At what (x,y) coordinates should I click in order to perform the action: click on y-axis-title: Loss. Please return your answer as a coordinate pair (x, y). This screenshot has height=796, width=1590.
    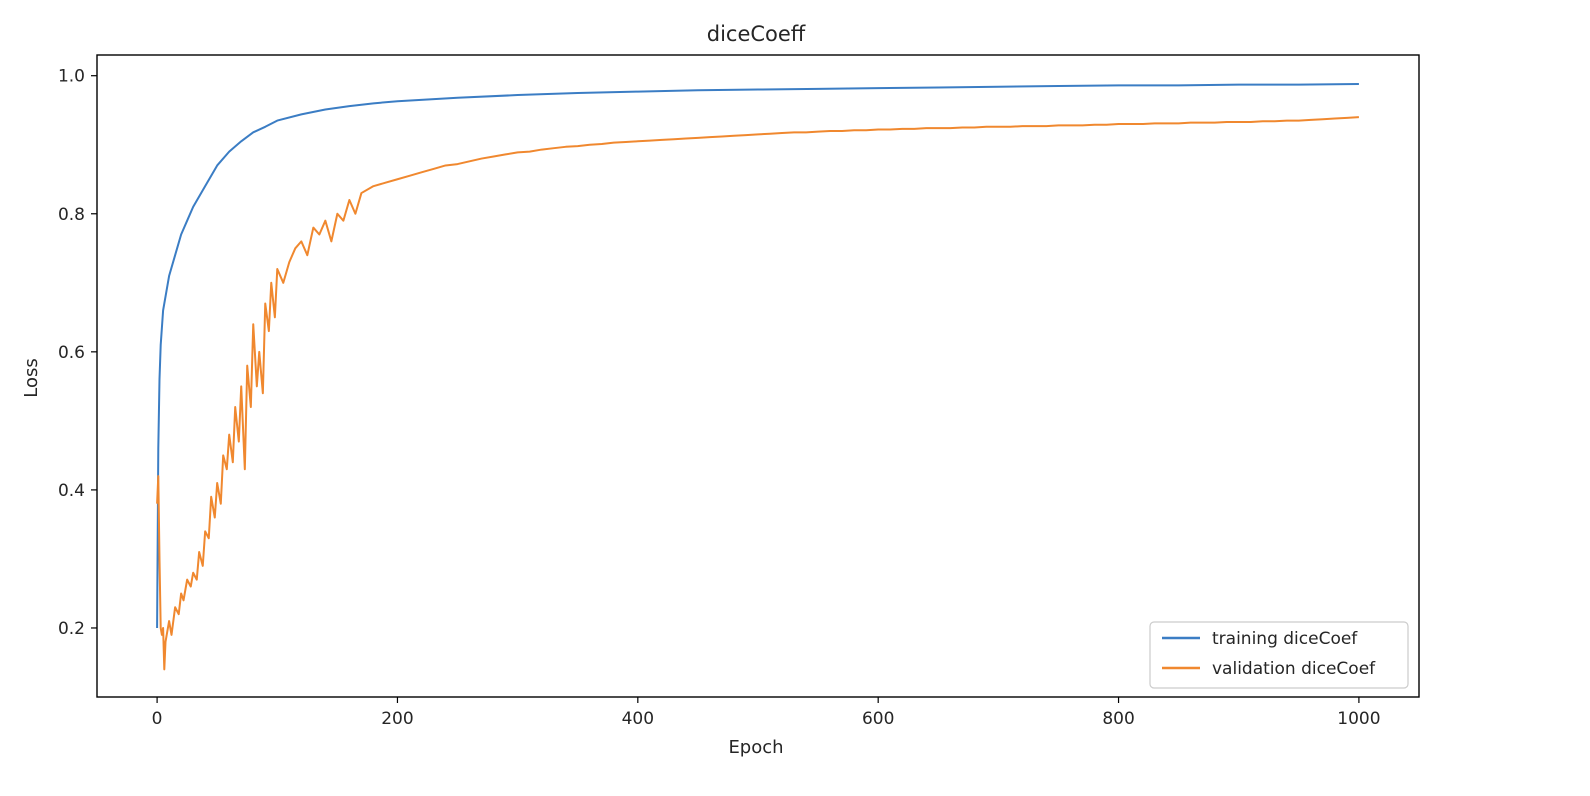
    Looking at the image, I should click on (31, 377).